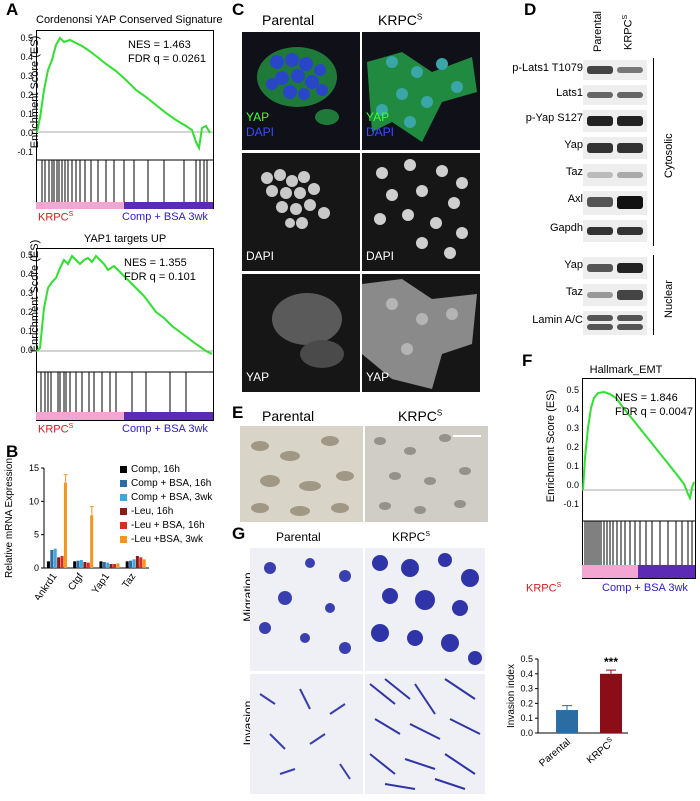 The height and width of the screenshot is (801, 700). Describe the element at coordinates (420, 416) in the screenshot. I see `panel-e-krpc-header: KRPCS` at that location.